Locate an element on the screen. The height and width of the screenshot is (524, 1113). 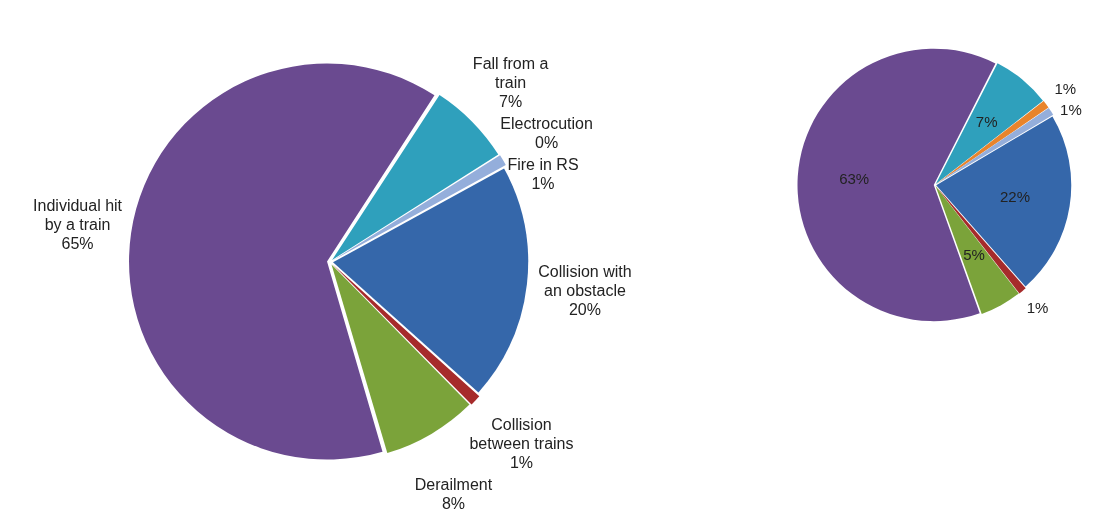
data-label: 63% is located at coordinates (854, 179).